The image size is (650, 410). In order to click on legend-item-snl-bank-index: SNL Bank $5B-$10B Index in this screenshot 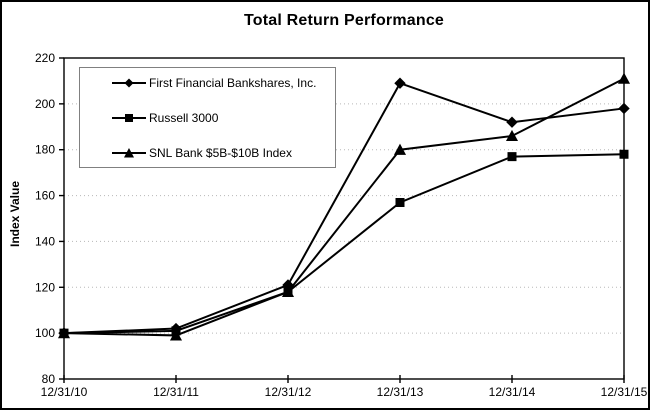, I will do `click(223, 152)`.